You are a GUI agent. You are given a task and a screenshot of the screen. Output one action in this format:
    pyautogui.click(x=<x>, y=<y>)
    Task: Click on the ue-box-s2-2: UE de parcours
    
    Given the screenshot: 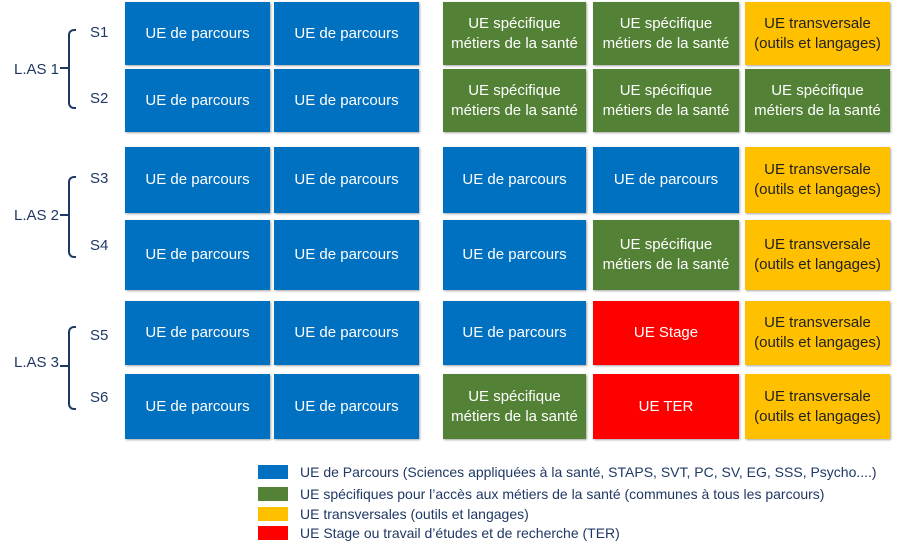 What is the action you would take?
    pyautogui.click(x=346, y=100)
    